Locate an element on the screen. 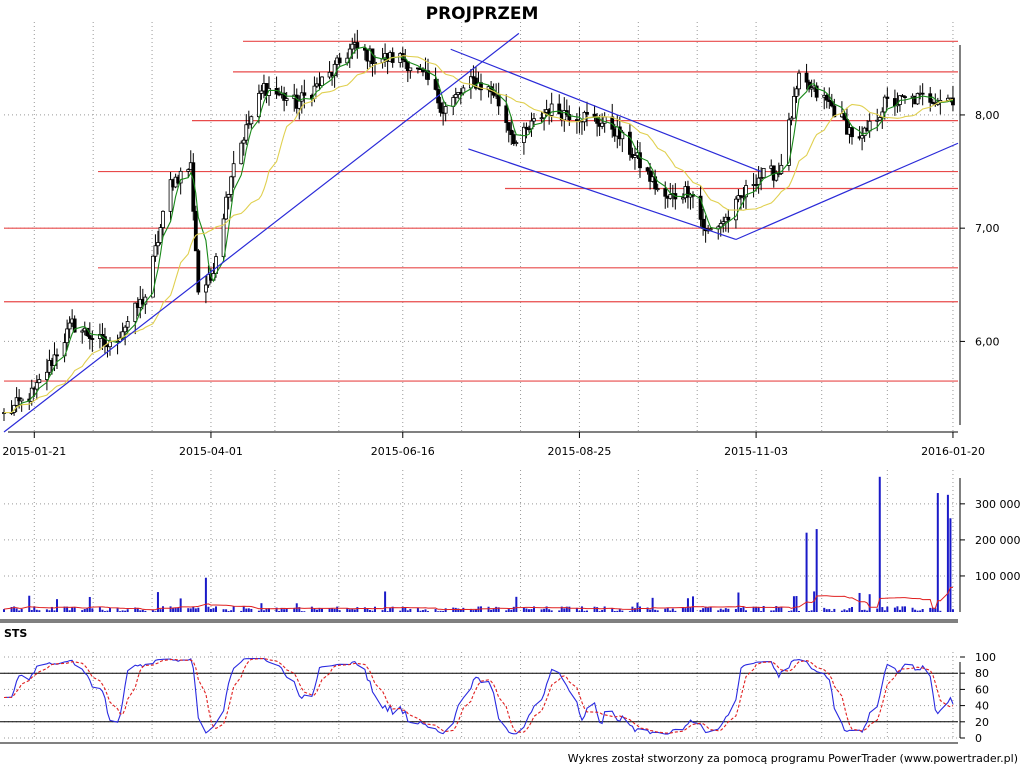 This screenshot has width=1024, height=772. sts-panel-label: STS is located at coordinates (15, 633).